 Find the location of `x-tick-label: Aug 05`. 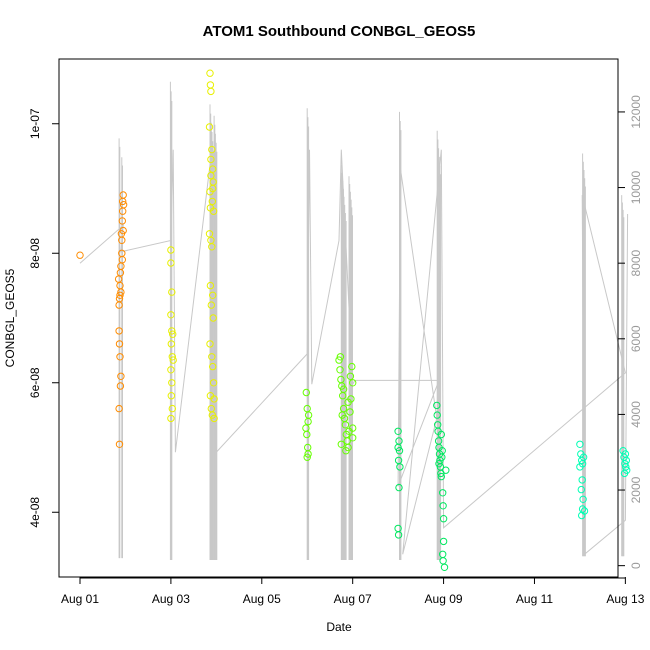

x-tick-label: Aug 05 is located at coordinates (262, 599).